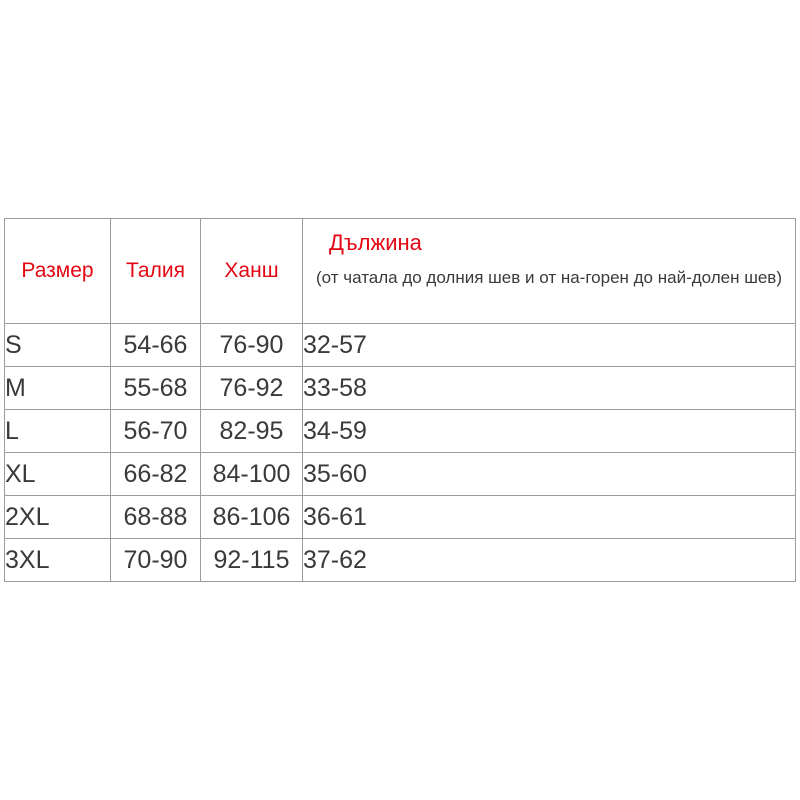  What do you see at coordinates (549, 431) in the screenshot?
I see `length-cell: 34-59` at bounding box center [549, 431].